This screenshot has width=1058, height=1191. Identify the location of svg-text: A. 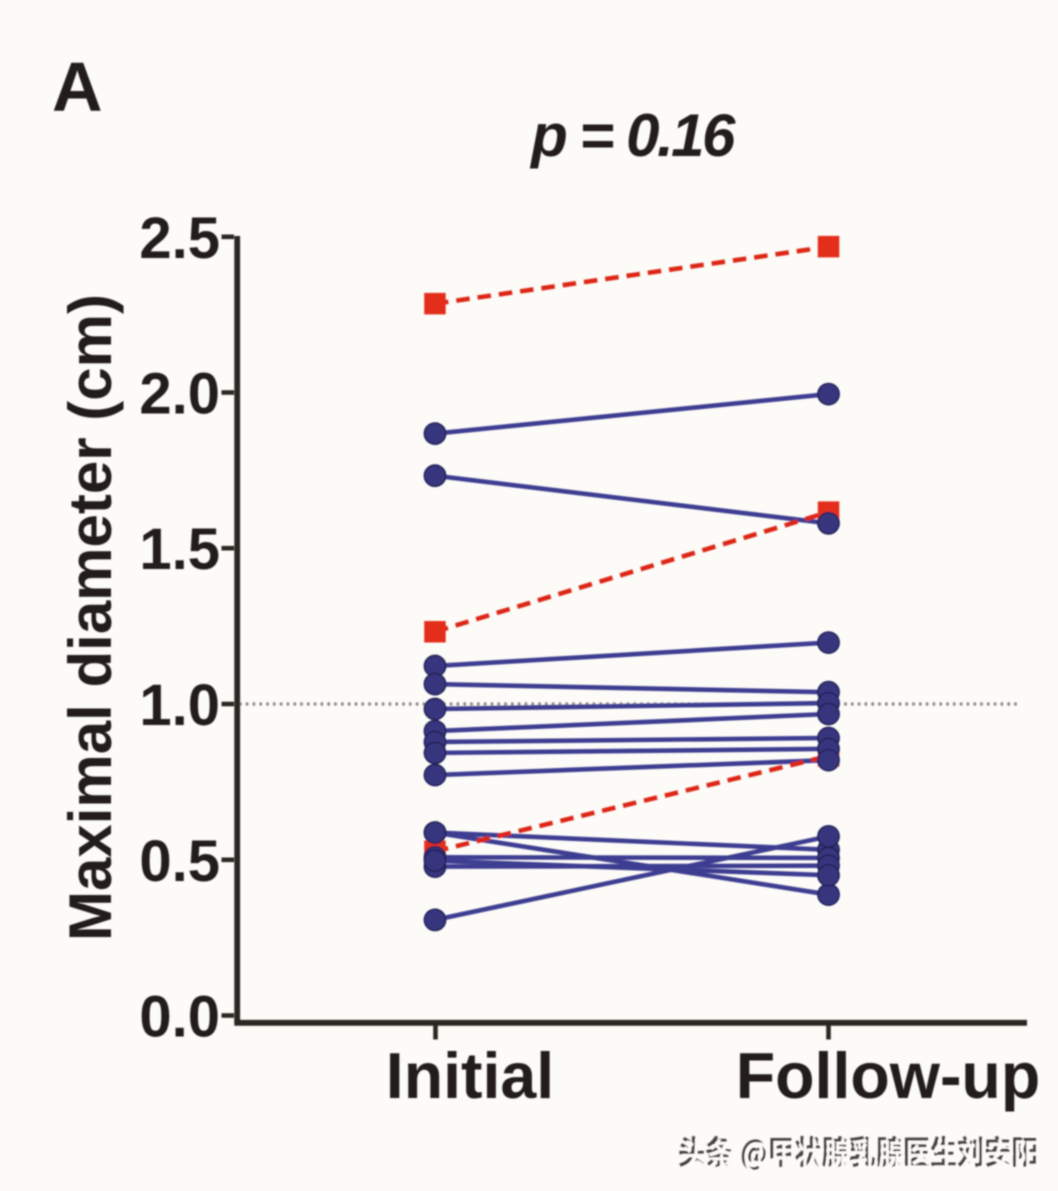
(77, 87).